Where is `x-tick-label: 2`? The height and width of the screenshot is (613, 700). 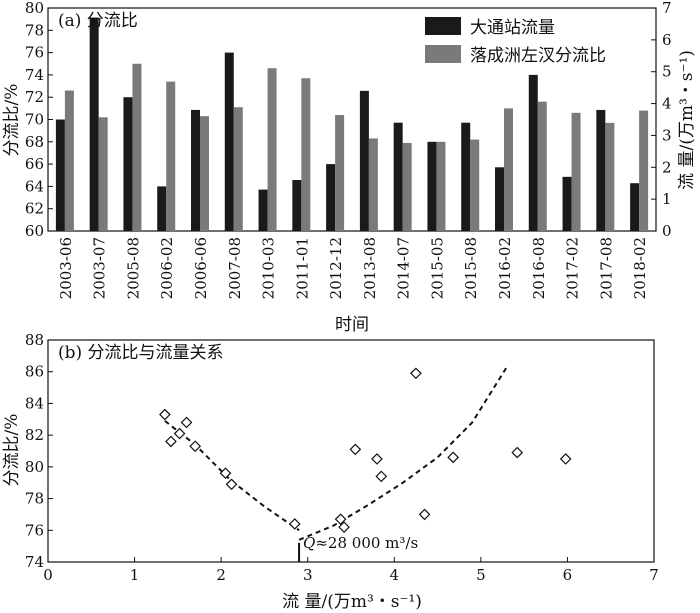
x-tick-label: 2 is located at coordinates (221, 575).